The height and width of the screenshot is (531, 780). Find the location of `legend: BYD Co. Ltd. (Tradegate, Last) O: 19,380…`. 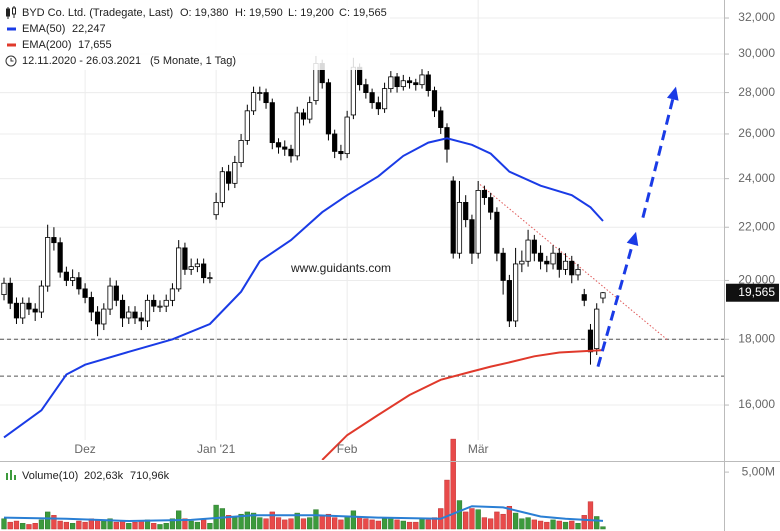

legend: BYD Co. Ltd. (Tradegate, Last) O: 19,380… is located at coordinates (195, 35).